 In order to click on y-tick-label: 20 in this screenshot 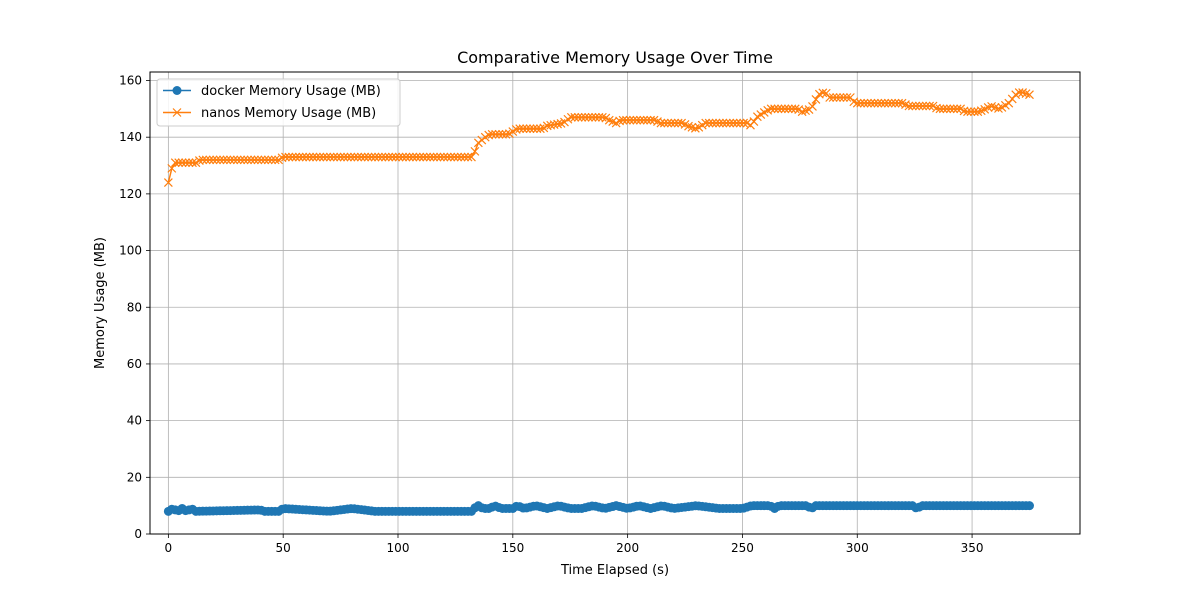, I will do `click(134, 477)`.